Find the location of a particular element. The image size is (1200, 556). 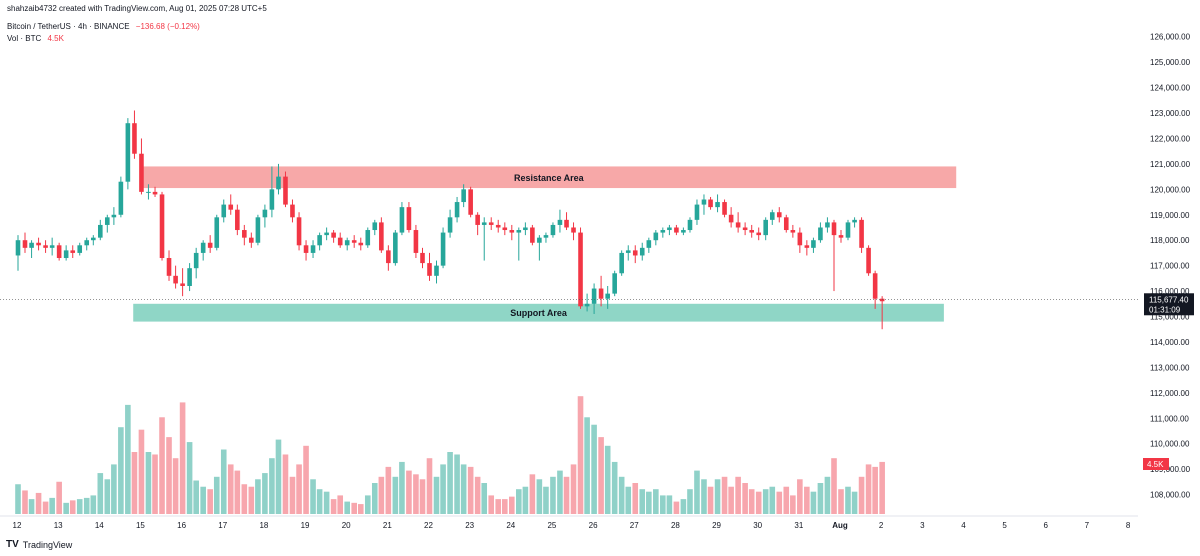

price-tick-label: 126,000.00 is located at coordinates (1170, 37).